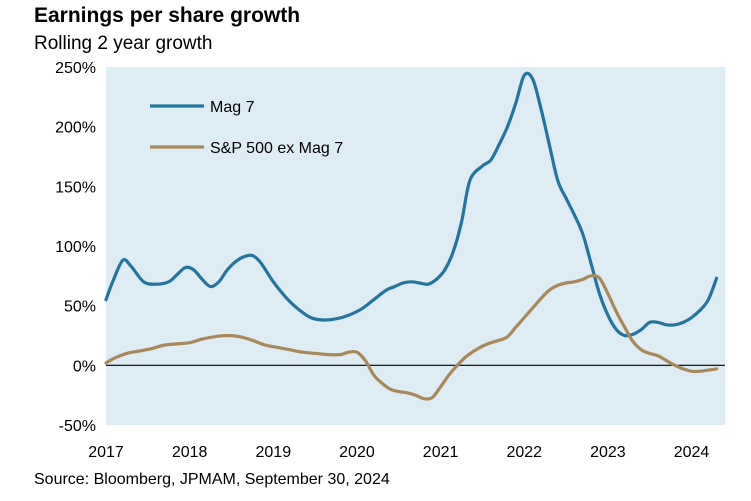 The image size is (751, 501). I want to click on y-tick-label: 150%, so click(75, 187).